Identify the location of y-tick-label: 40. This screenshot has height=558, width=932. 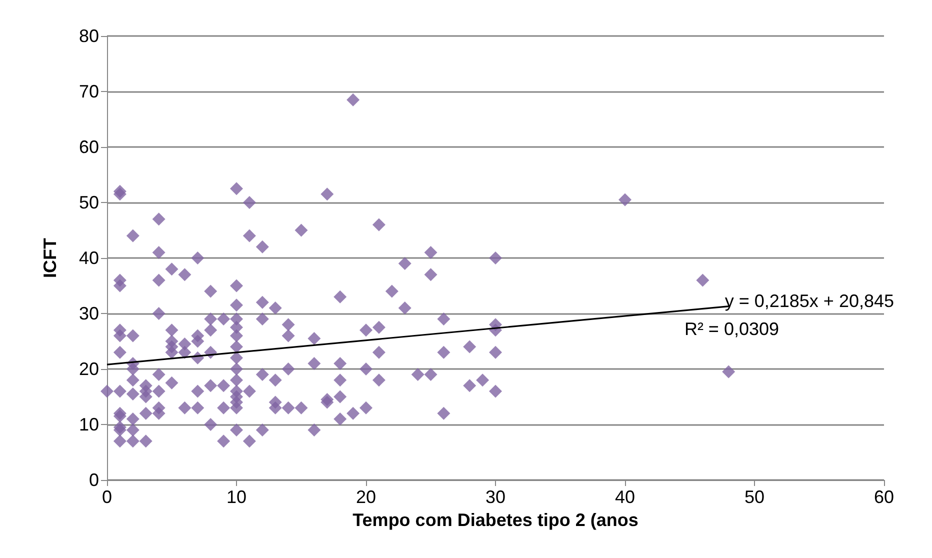
(88, 258).